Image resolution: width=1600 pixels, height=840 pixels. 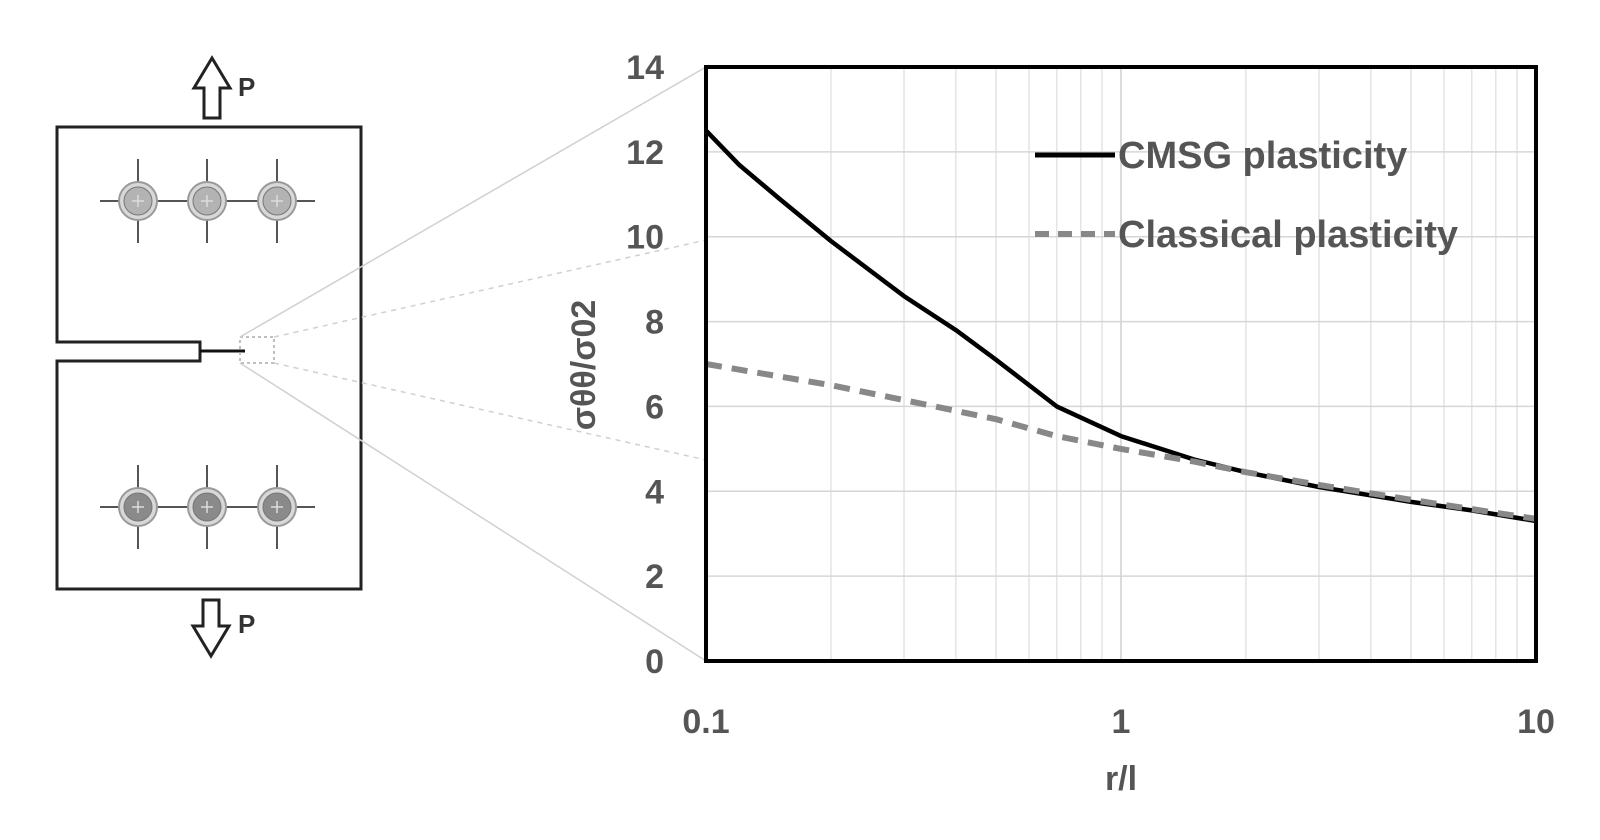 I want to click on x-axis-title: r/l, so click(x=1121, y=779).